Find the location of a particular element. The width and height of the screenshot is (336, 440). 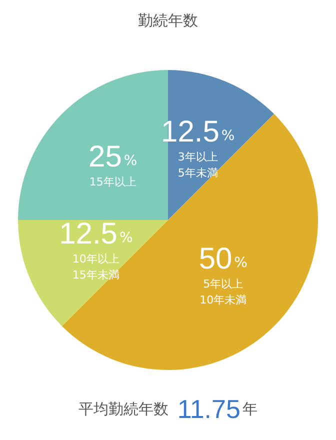

chart-title: 勤続年数 is located at coordinates (168, 21).